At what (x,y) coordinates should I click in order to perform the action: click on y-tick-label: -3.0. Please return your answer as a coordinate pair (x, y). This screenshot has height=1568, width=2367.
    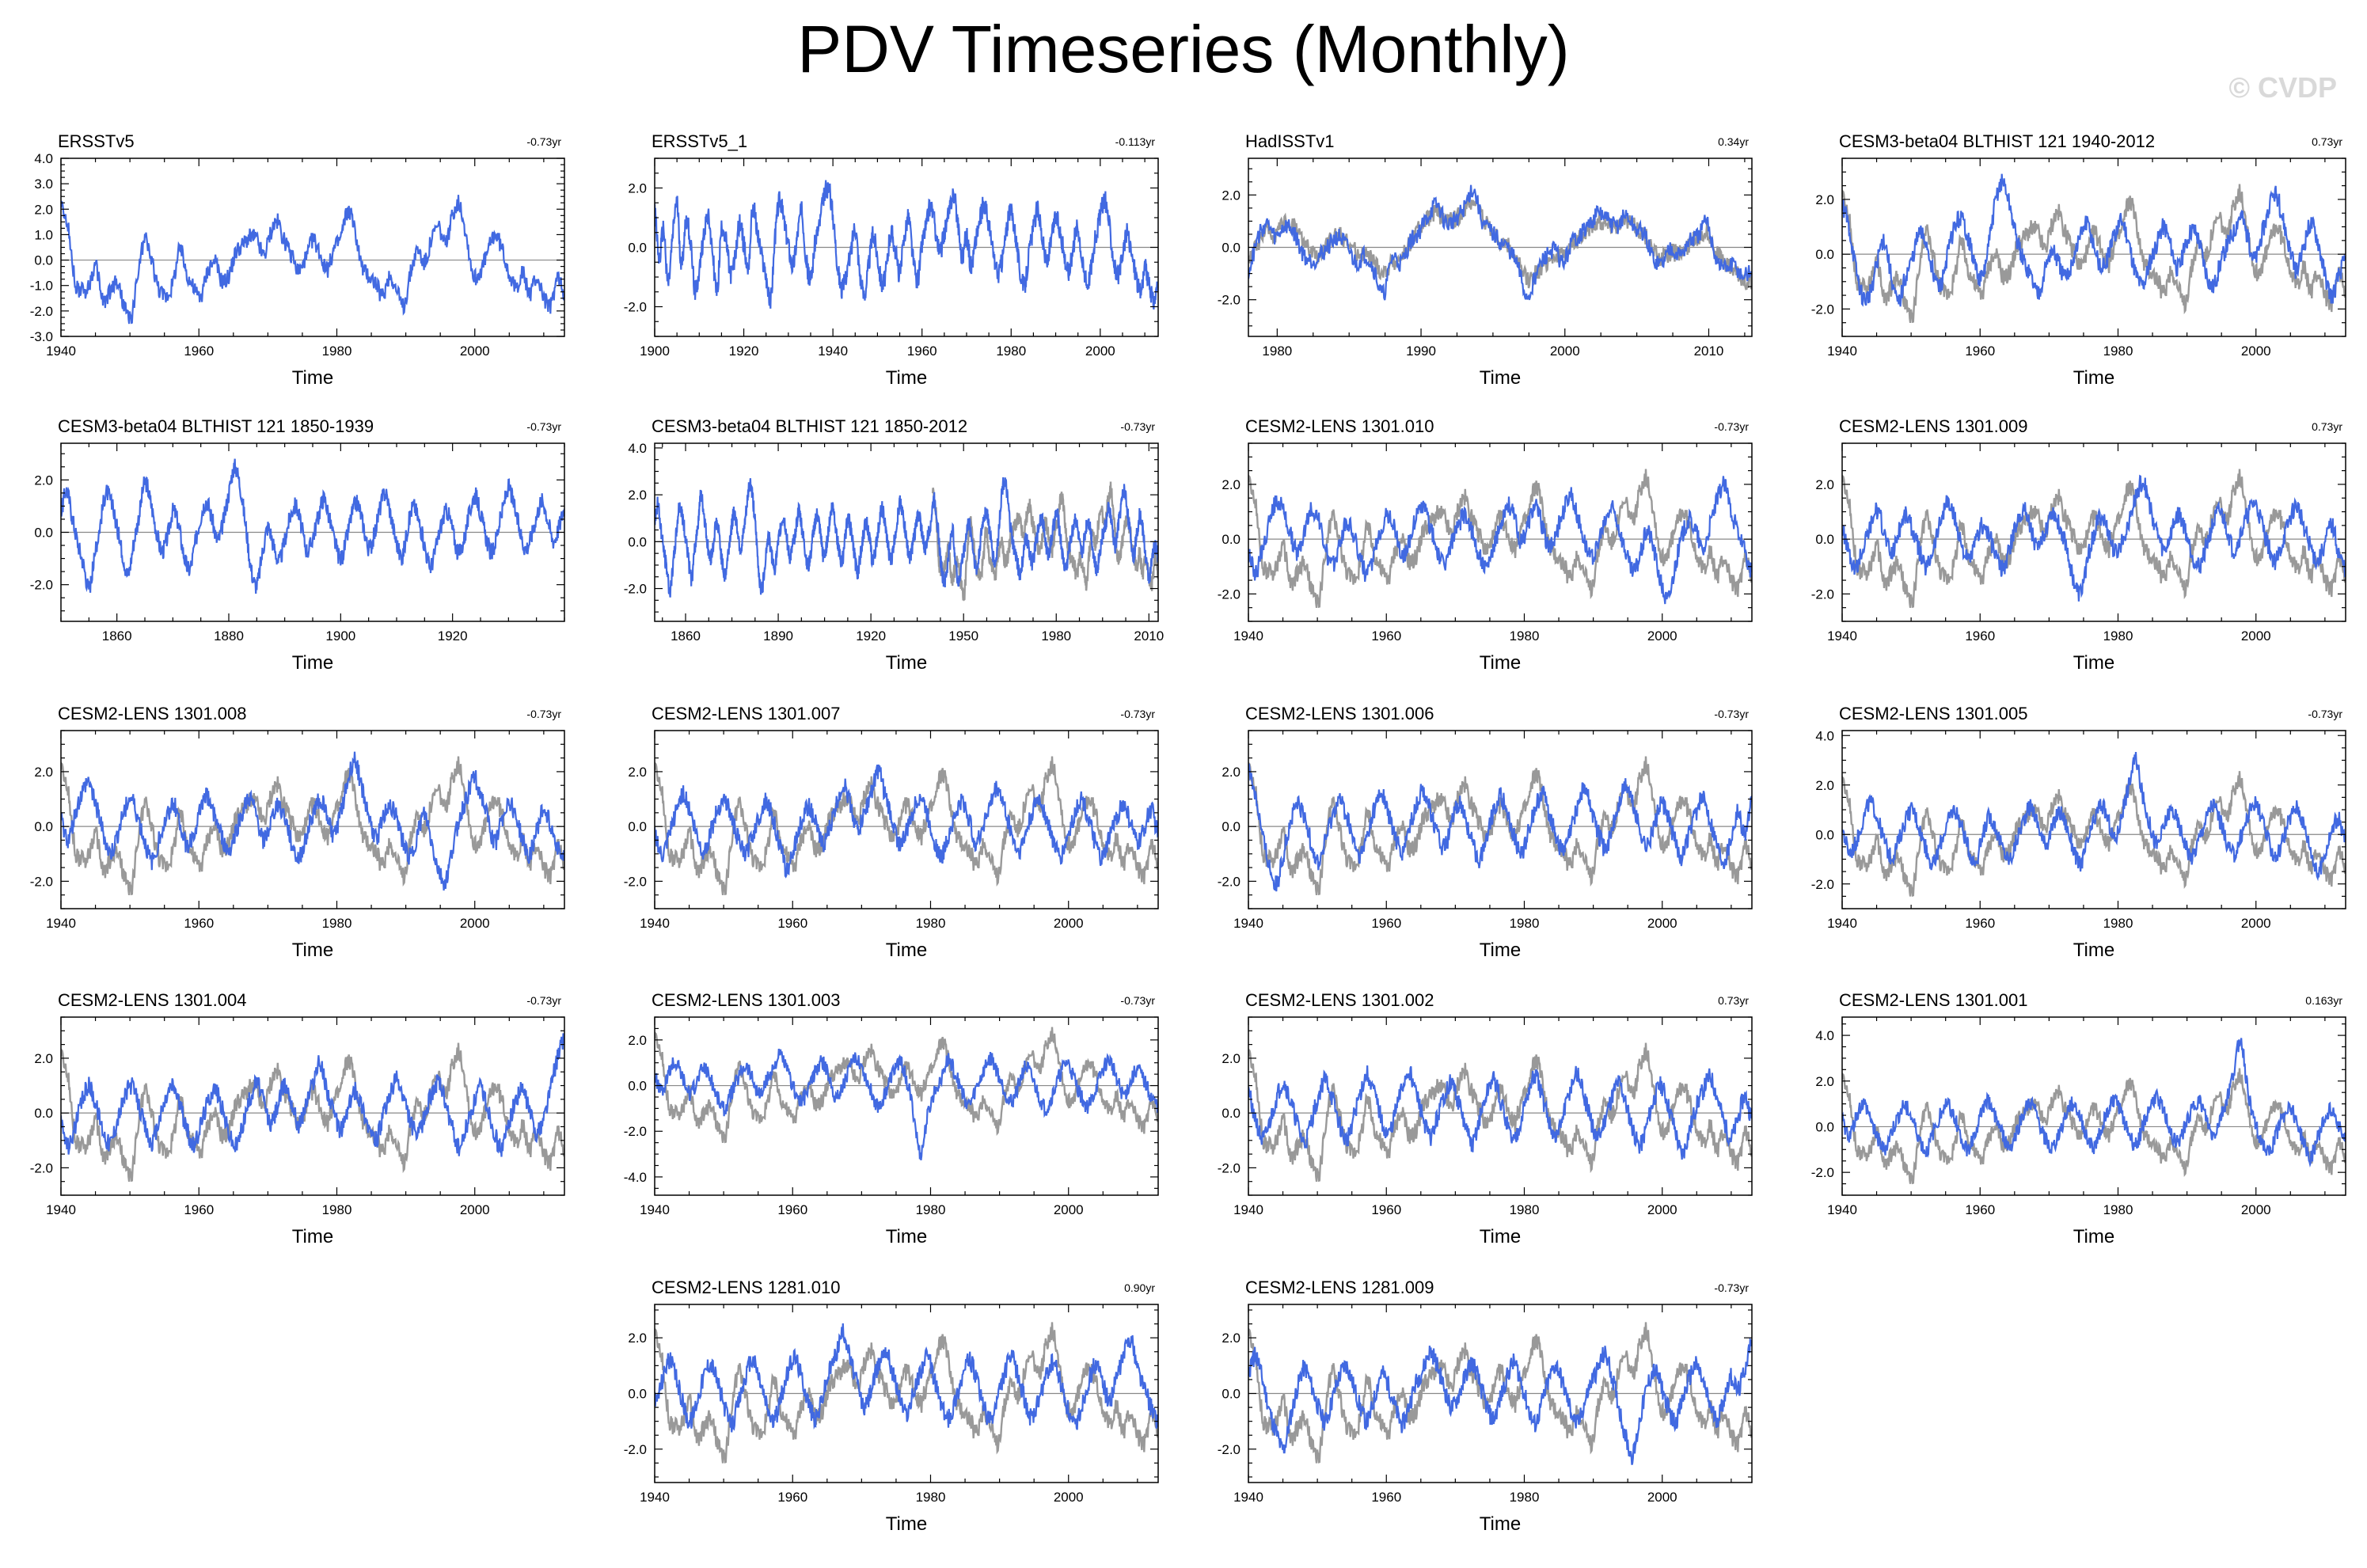
    Looking at the image, I should click on (41, 336).